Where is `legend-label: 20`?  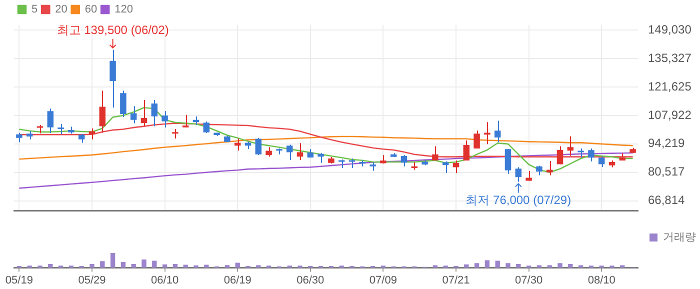 legend-label: 20 is located at coordinates (61, 10).